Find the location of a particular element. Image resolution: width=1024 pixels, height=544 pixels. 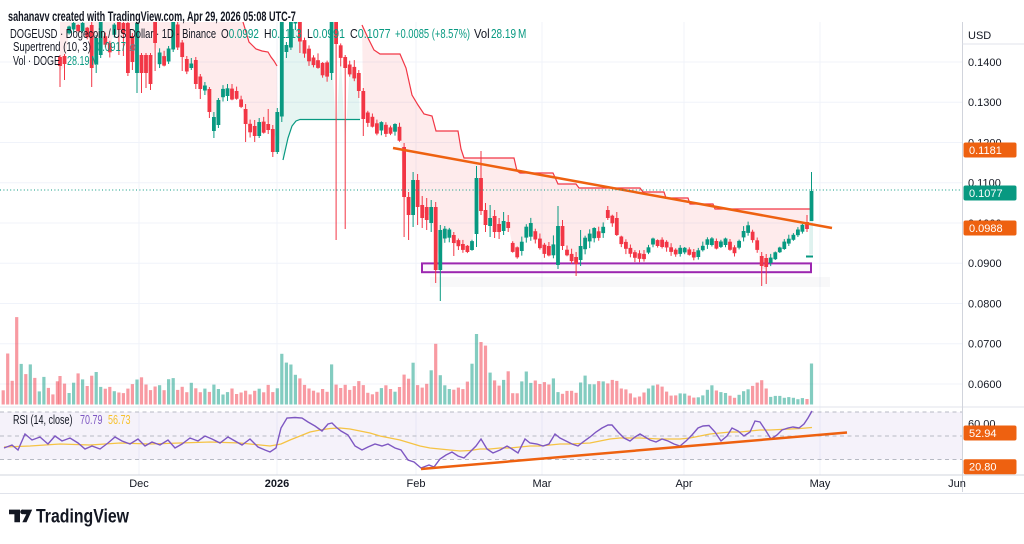

svg-text: 0.0600 is located at coordinates (985, 385).